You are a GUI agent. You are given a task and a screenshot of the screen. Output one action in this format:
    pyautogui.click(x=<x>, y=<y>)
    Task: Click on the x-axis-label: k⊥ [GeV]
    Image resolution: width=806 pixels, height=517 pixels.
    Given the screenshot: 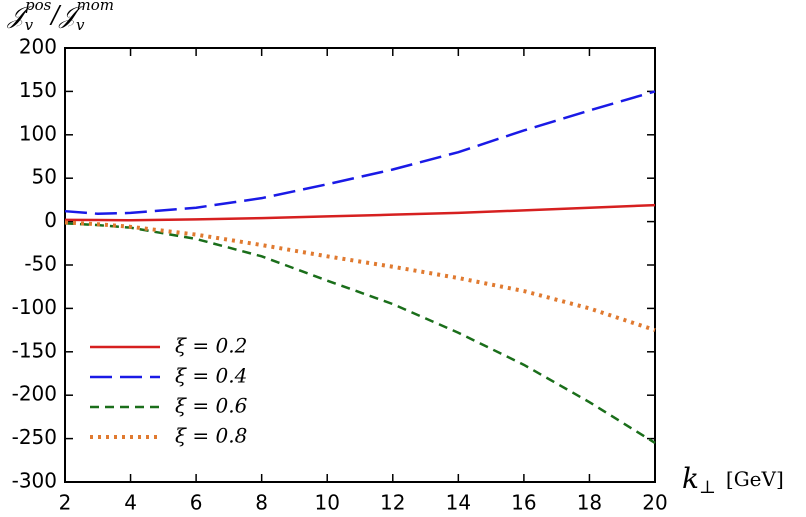 What is the action you would take?
    pyautogui.click(x=733, y=480)
    